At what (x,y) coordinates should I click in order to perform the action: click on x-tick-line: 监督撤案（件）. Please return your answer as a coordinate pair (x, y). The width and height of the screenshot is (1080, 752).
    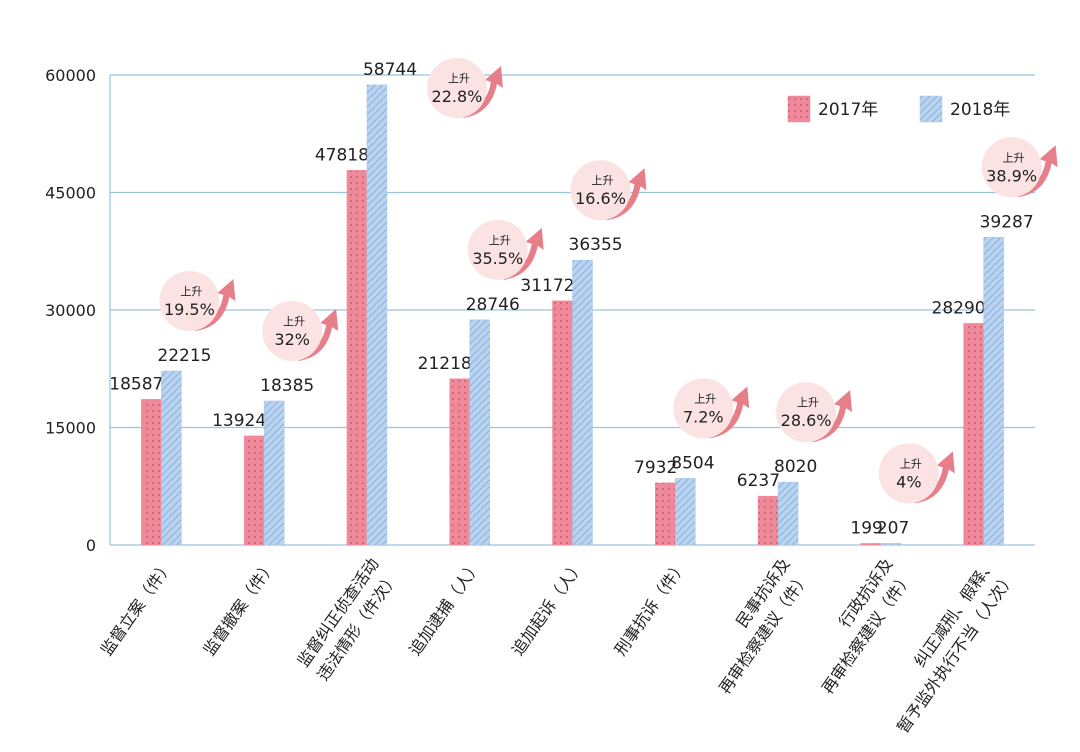
    Looking at the image, I should click on (240, 607).